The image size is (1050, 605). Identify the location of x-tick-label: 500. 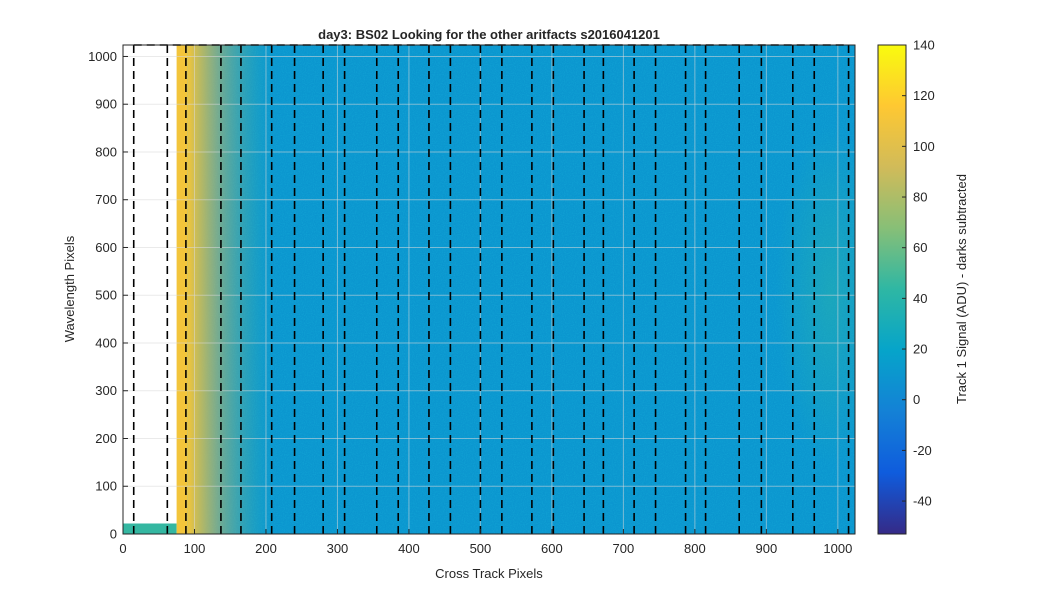
(481, 548).